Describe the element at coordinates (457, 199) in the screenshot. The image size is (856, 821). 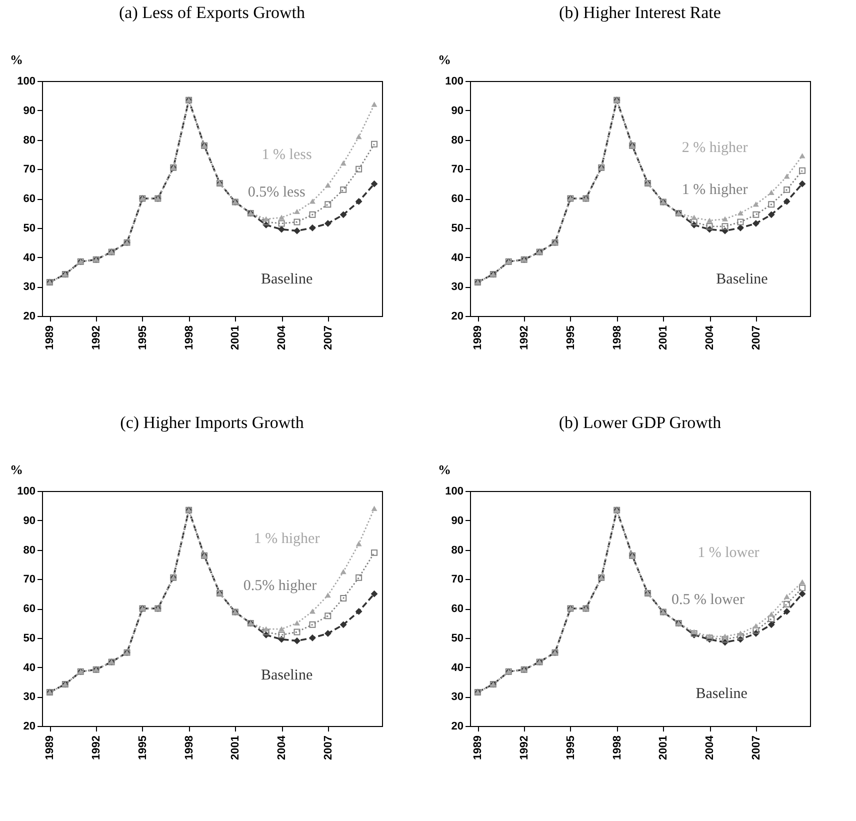
I see `y-tick-label: 60` at that location.